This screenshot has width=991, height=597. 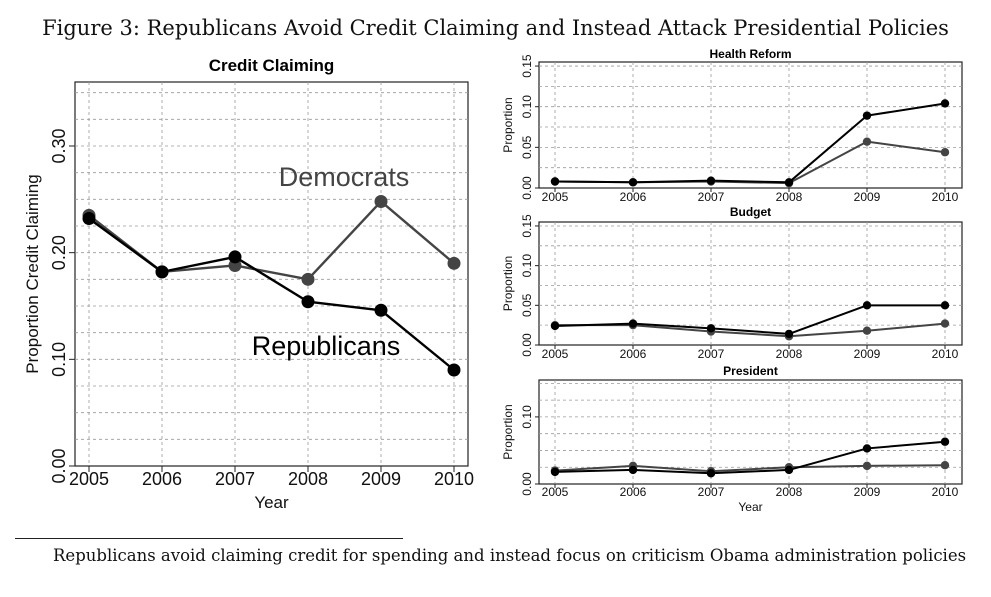 I want to click on president-ytick-label: 0.00, so click(x=527, y=484).